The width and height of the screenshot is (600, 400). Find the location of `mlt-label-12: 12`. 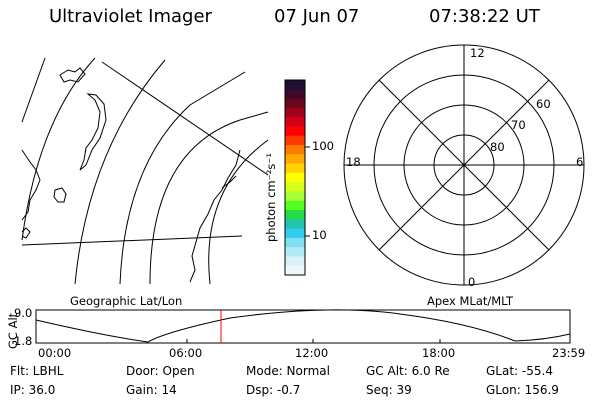

mlt-label-12: 12 is located at coordinates (477, 53).